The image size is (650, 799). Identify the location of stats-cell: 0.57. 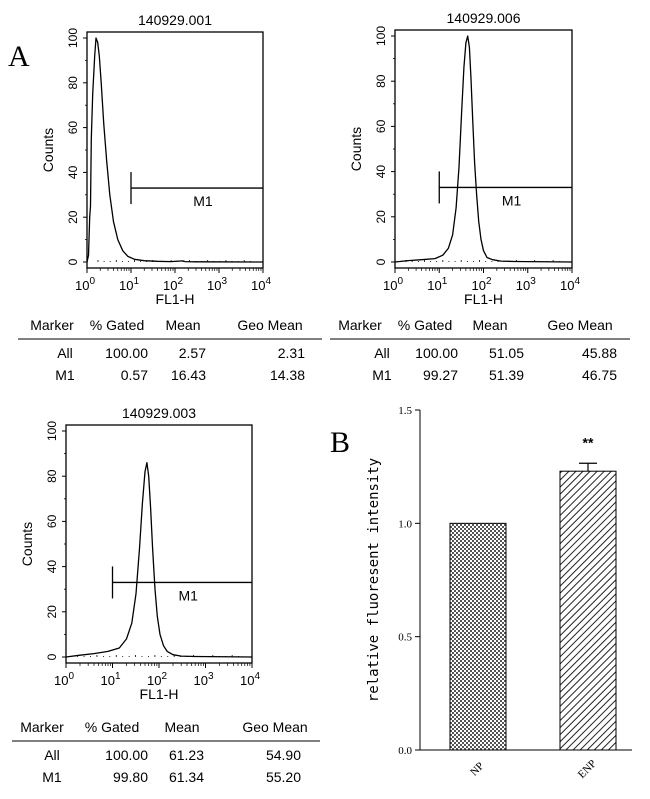
(134, 375).